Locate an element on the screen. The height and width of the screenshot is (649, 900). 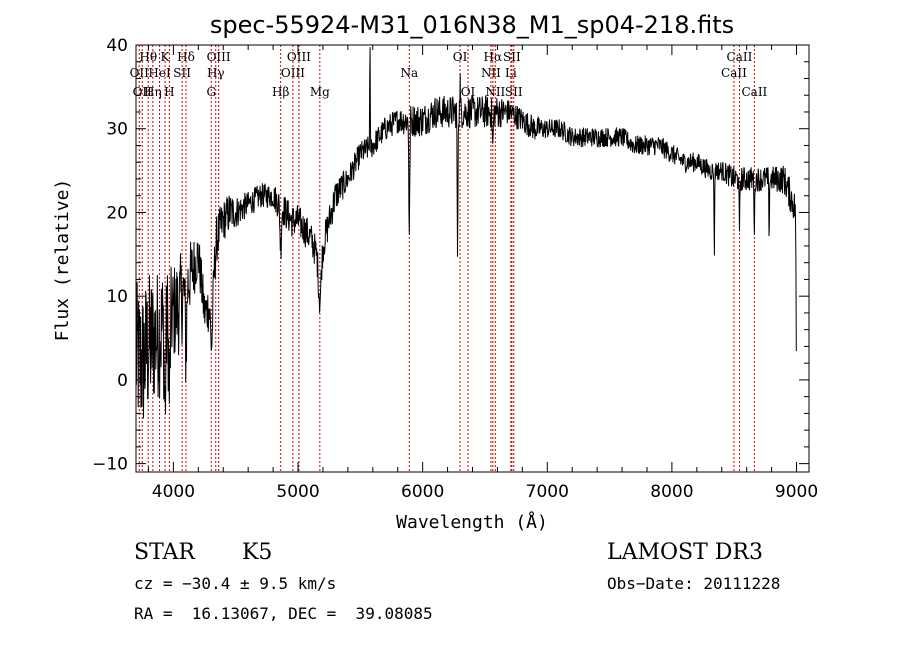
line-marker-label: H is located at coordinates (169, 92).